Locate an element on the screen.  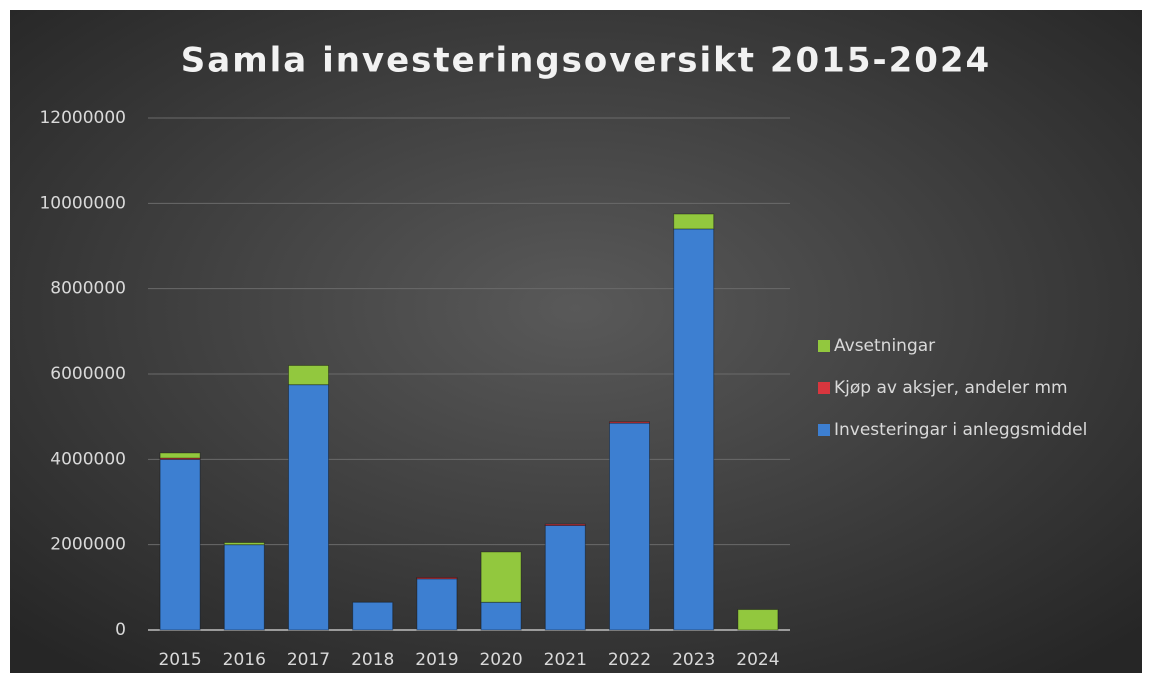
x-tick-label: 2019 is located at coordinates (436, 660).